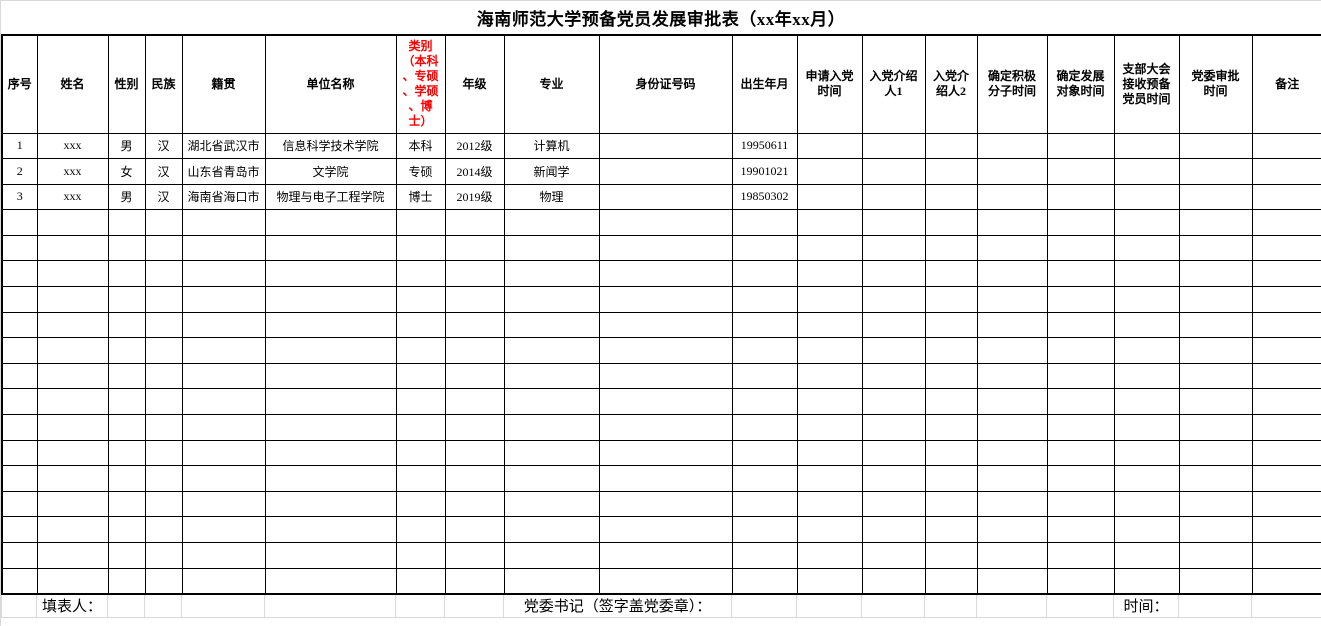  Describe the element at coordinates (551, 197) in the screenshot. I see `cell-zhuanye: 物理` at that location.